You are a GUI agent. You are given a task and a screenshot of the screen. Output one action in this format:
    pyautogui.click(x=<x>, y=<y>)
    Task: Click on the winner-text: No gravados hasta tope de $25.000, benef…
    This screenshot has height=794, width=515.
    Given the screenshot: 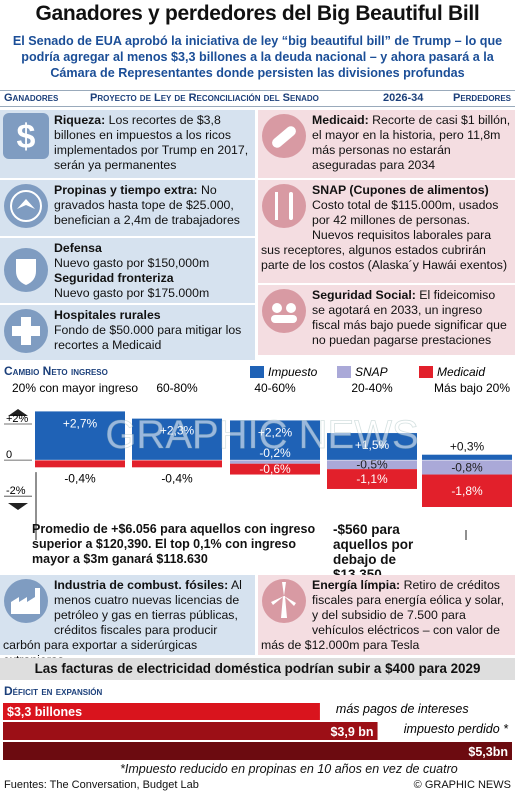 What is the action you would take?
    pyautogui.click(x=147, y=205)
    